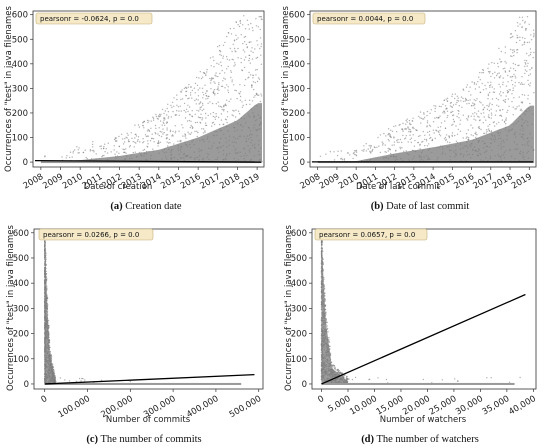 This screenshot has width=550, height=448. I want to click on y-axis-label-c: Occurrences of "test" in java filenames, so click(11, 307).